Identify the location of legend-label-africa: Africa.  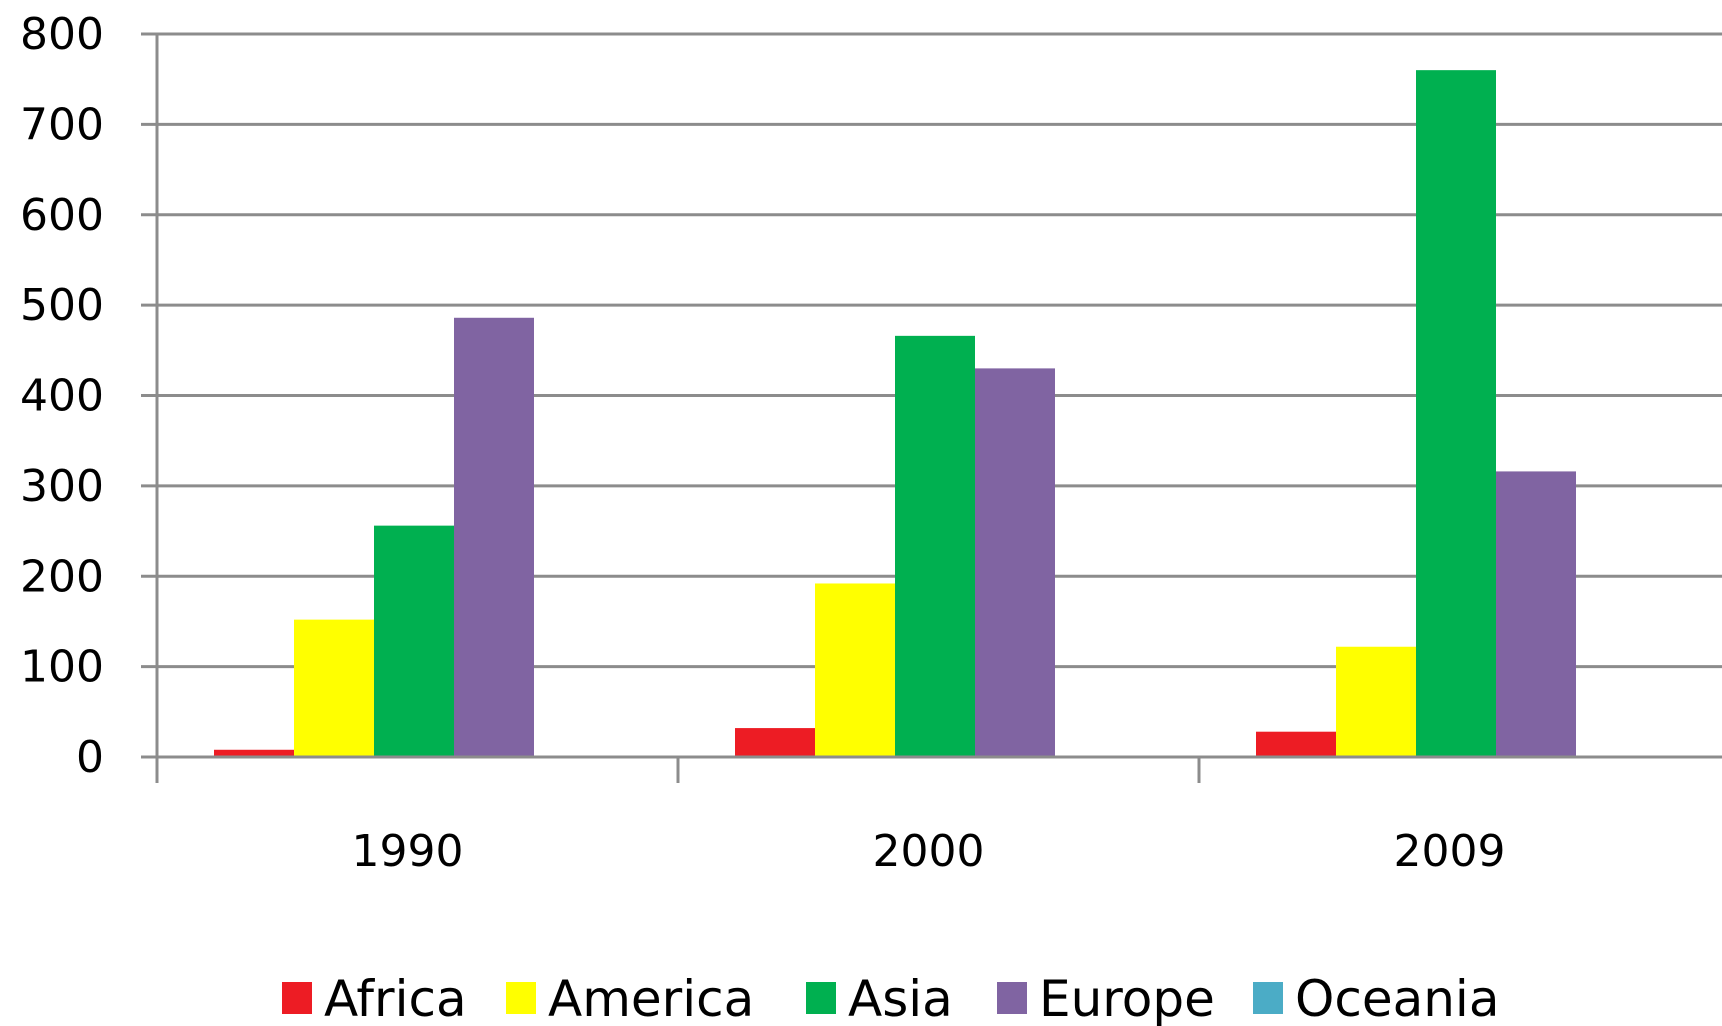
(395, 998).